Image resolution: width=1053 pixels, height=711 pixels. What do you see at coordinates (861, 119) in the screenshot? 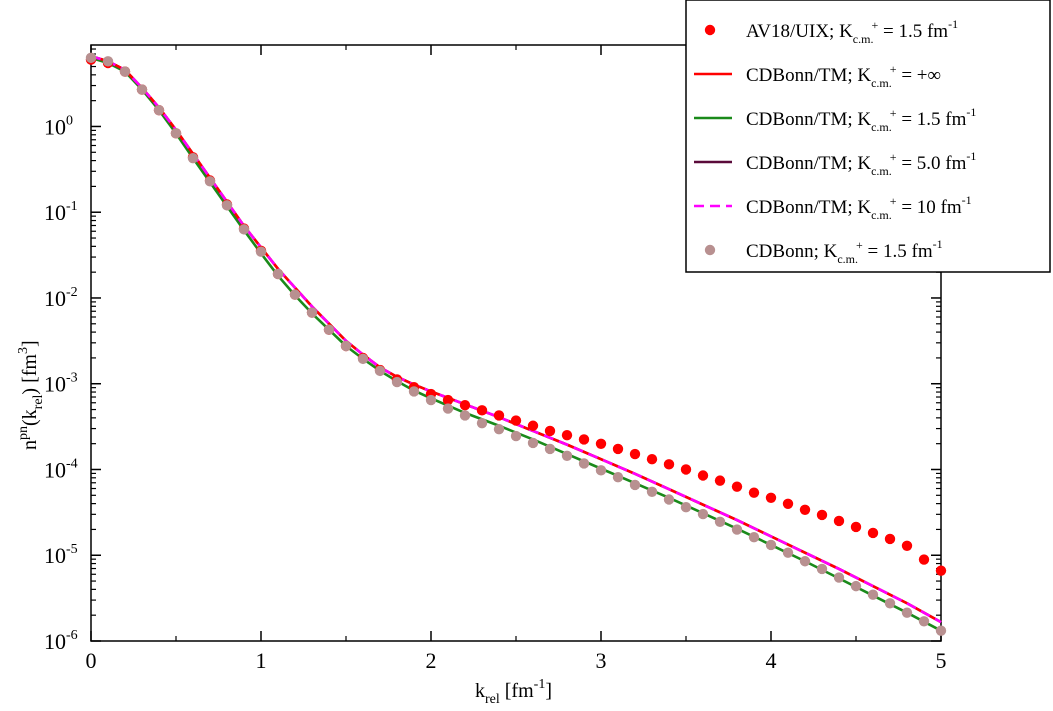
I see `legend-label-2: CDBonn/TM; Kc.m.+ = 1.5 fm-1` at bounding box center [861, 119].